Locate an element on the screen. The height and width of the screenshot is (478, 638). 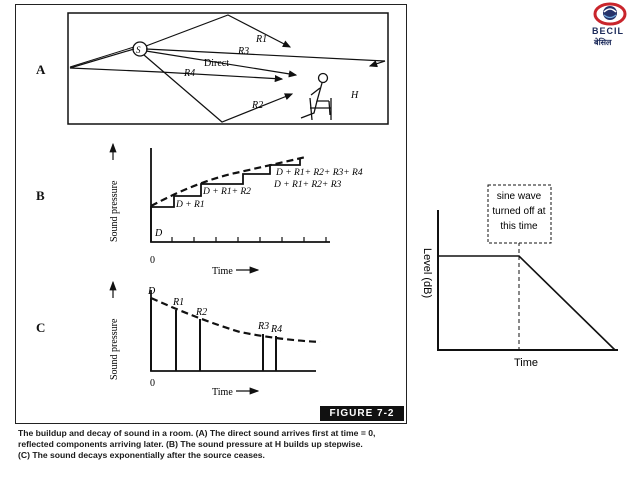
b-step-d-r1-r2-r3-r4: D + R1+ R2+ R3+ R4 is located at coordinates (319, 173).